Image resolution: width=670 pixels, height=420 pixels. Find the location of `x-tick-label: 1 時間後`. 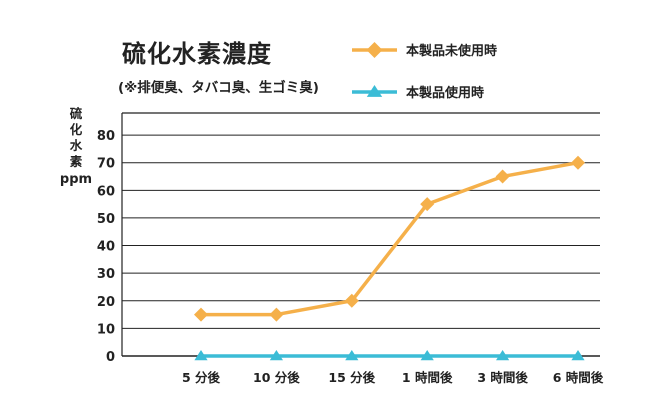

x-tick-label: 1 時間後 is located at coordinates (427, 377).